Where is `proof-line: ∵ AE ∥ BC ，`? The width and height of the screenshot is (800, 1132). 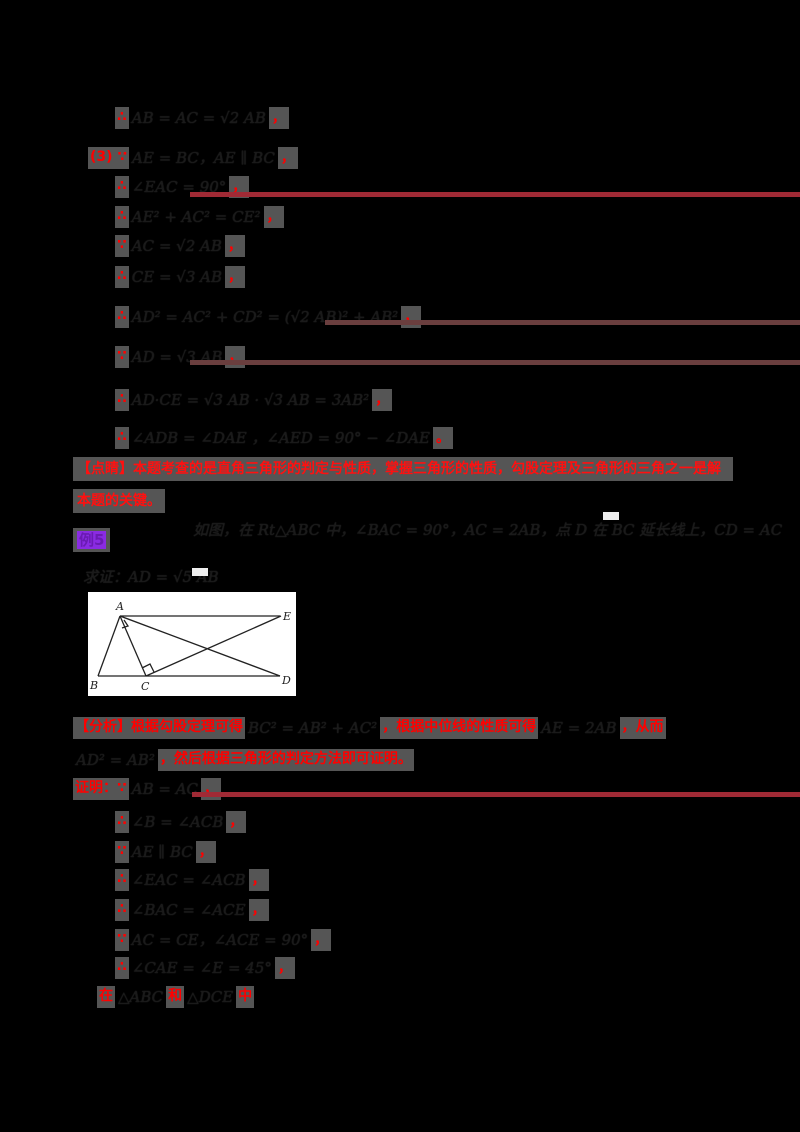
proof-line: ∵ AE ∥ BC ， is located at coordinates (165, 852).